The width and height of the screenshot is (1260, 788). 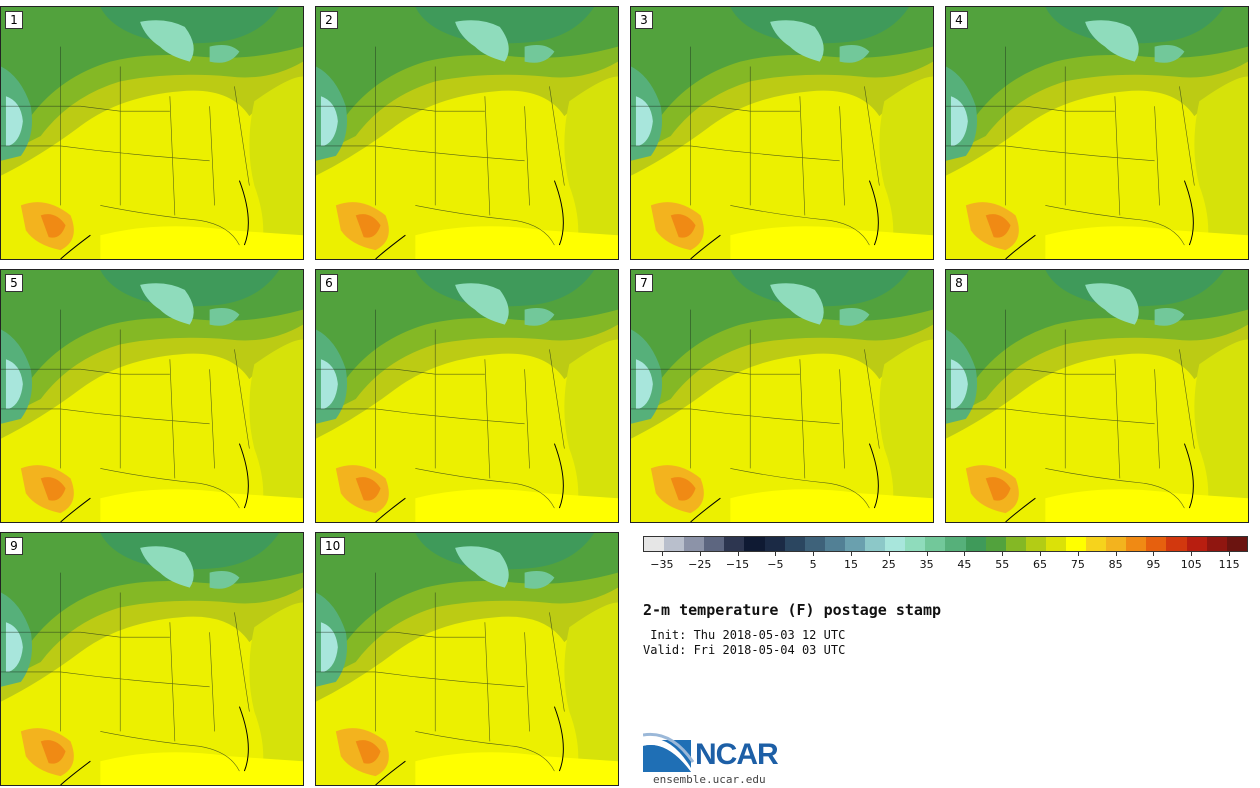 I want to click on panel-number: 3, so click(x=644, y=20).